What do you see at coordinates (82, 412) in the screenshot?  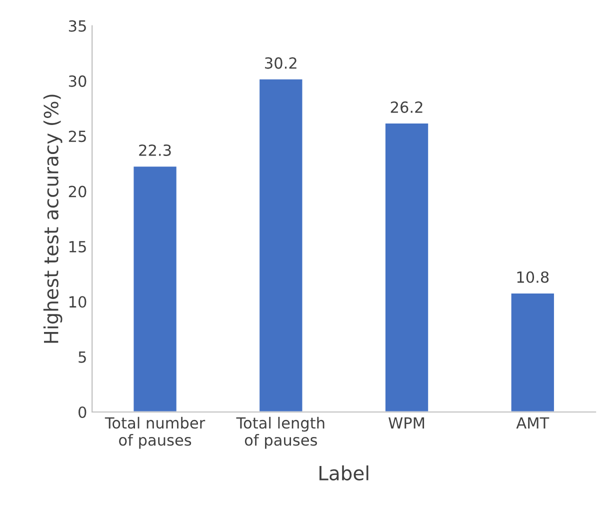 I see `y-tick-label: 0` at bounding box center [82, 412].